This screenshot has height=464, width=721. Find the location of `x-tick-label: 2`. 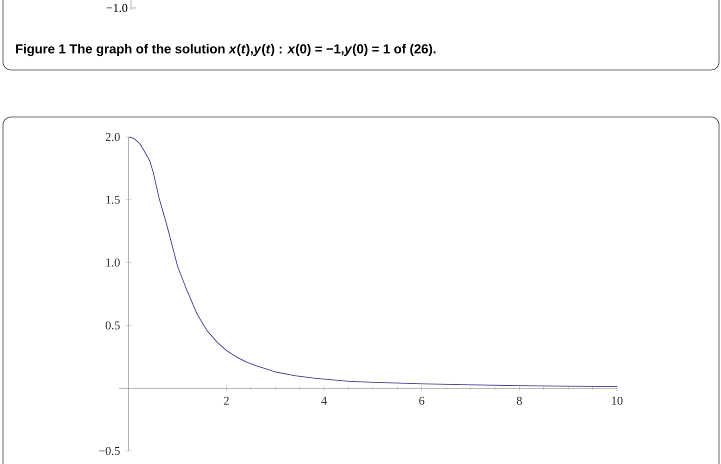

x-tick-label: 2 is located at coordinates (226, 400).